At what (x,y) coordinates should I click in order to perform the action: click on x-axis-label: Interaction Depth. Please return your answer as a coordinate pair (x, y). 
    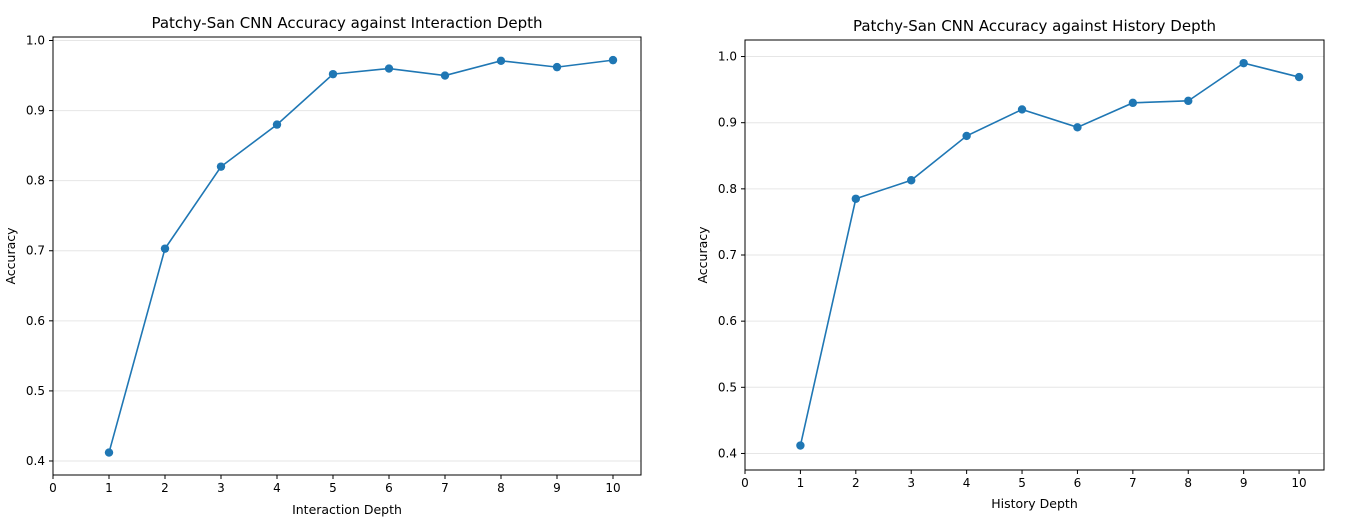
    Looking at the image, I should click on (347, 509).